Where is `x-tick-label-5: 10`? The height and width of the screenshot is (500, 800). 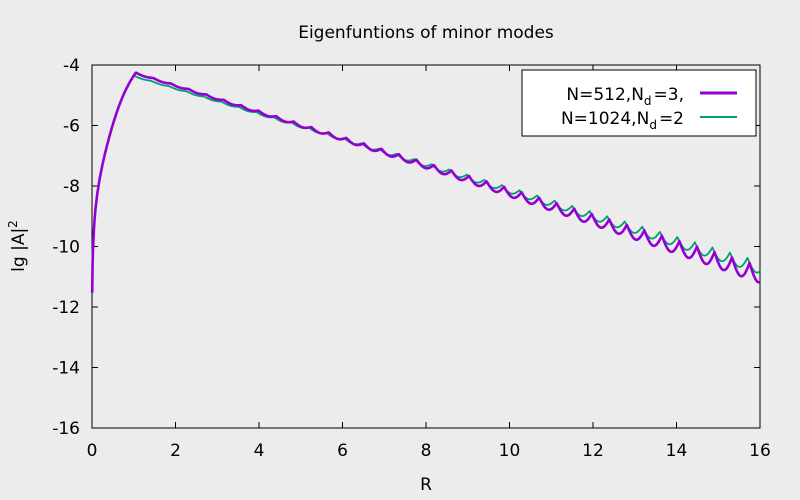 x-tick-label-5: 10 is located at coordinates (510, 451).